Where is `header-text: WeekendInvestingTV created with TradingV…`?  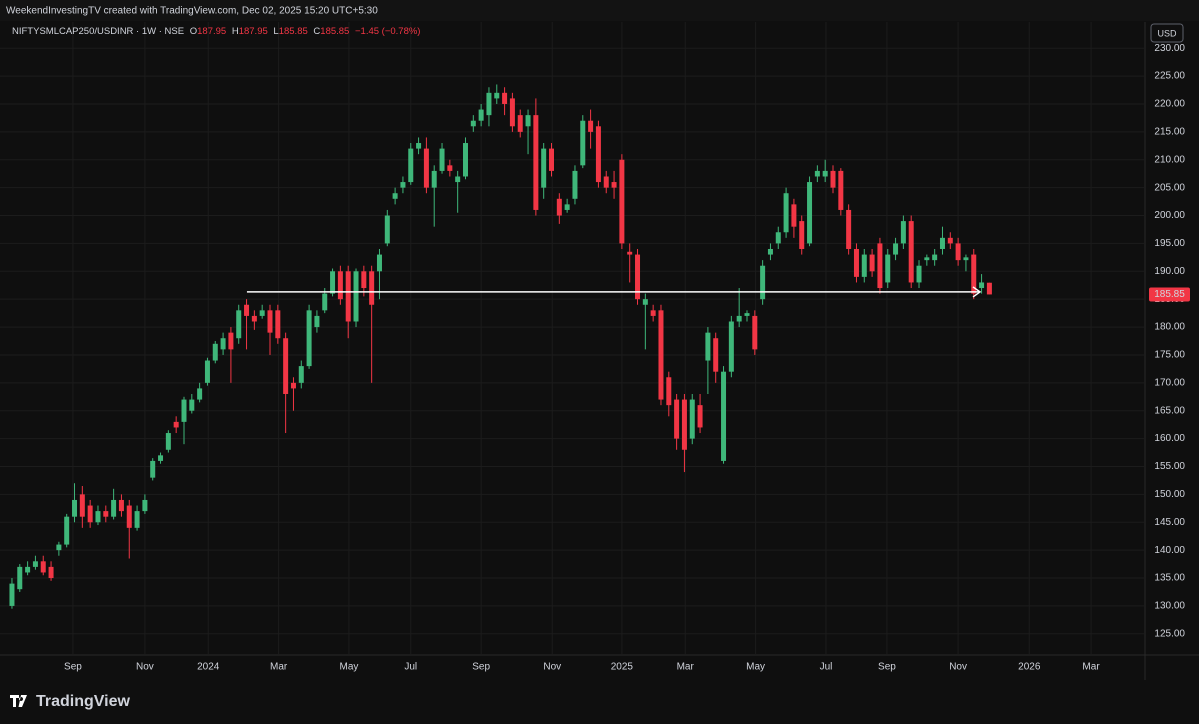 header-text: WeekendInvestingTV created with TradingV… is located at coordinates (192, 11).